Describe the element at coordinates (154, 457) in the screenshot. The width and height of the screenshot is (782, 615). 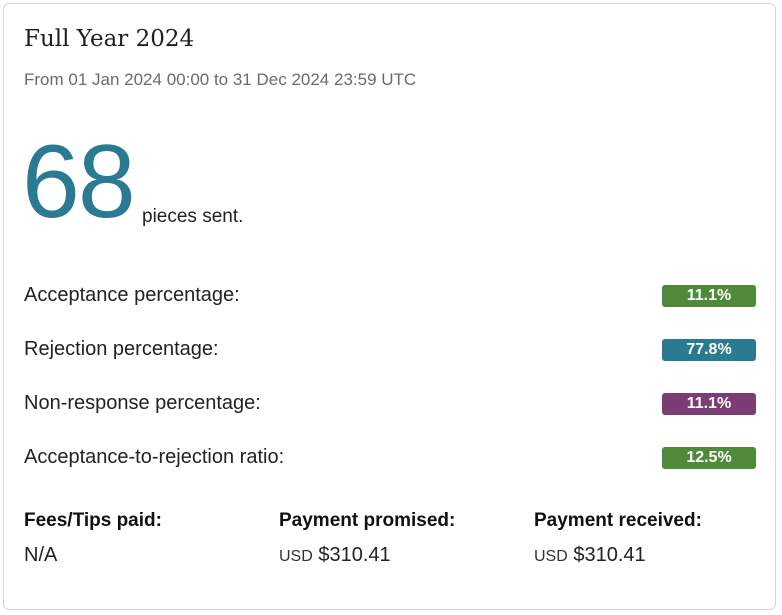
I see `stat-label: Acceptance-to-rejection ratio:` at that location.